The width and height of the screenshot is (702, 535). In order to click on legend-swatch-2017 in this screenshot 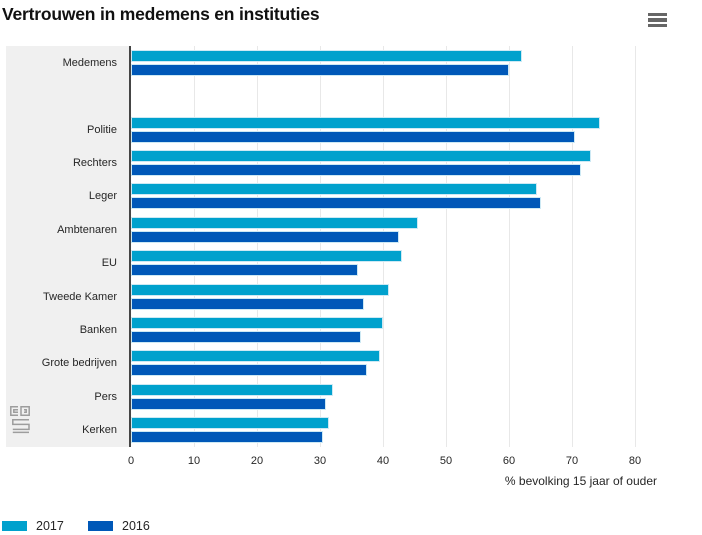, I will do `click(14, 526)`.